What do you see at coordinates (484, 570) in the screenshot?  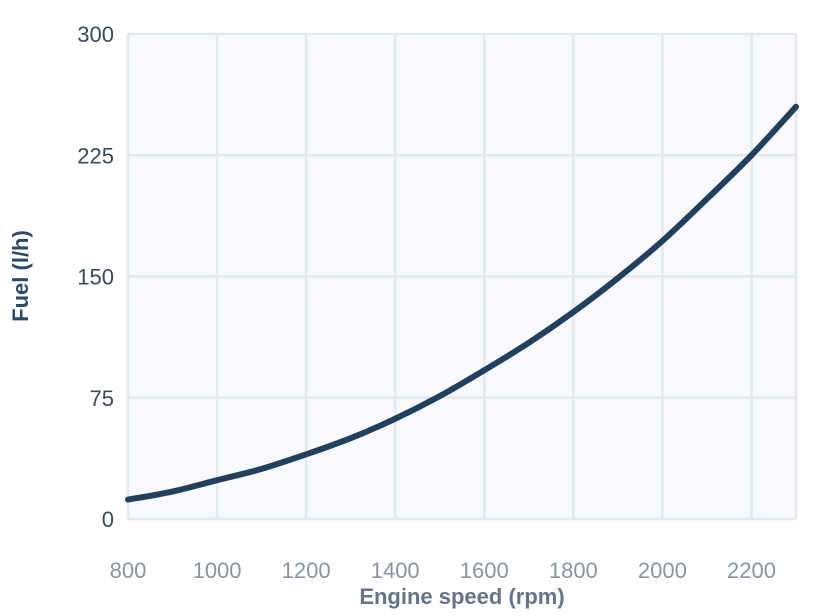 I see `x-tick-label: 1600` at bounding box center [484, 570].